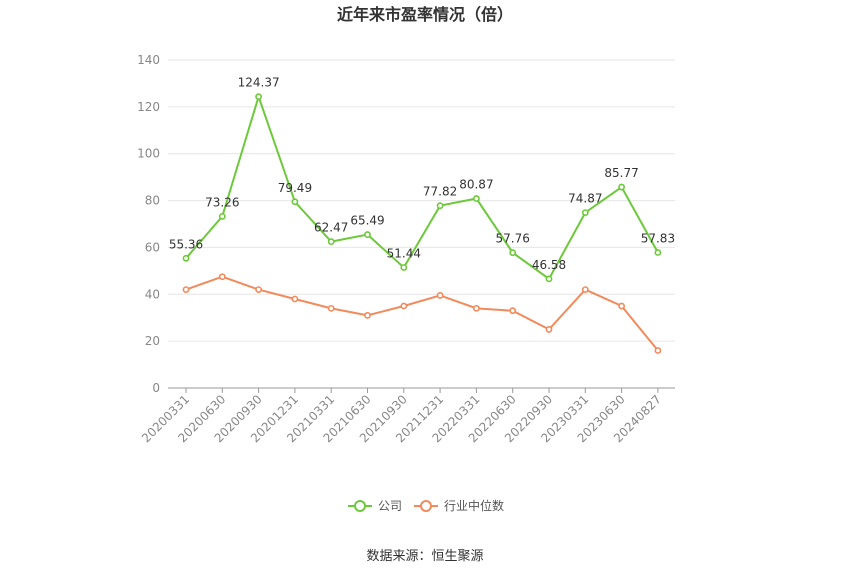 The image size is (850, 575). Describe the element at coordinates (425, 14) in the screenshot. I see `chart-title: 近年来市盈率情况（倍）` at that location.